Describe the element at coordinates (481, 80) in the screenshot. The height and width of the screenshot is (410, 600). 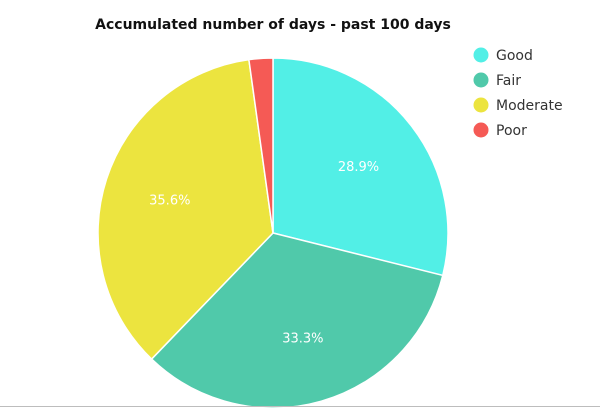
I see `legend-marker-fair` at that location.